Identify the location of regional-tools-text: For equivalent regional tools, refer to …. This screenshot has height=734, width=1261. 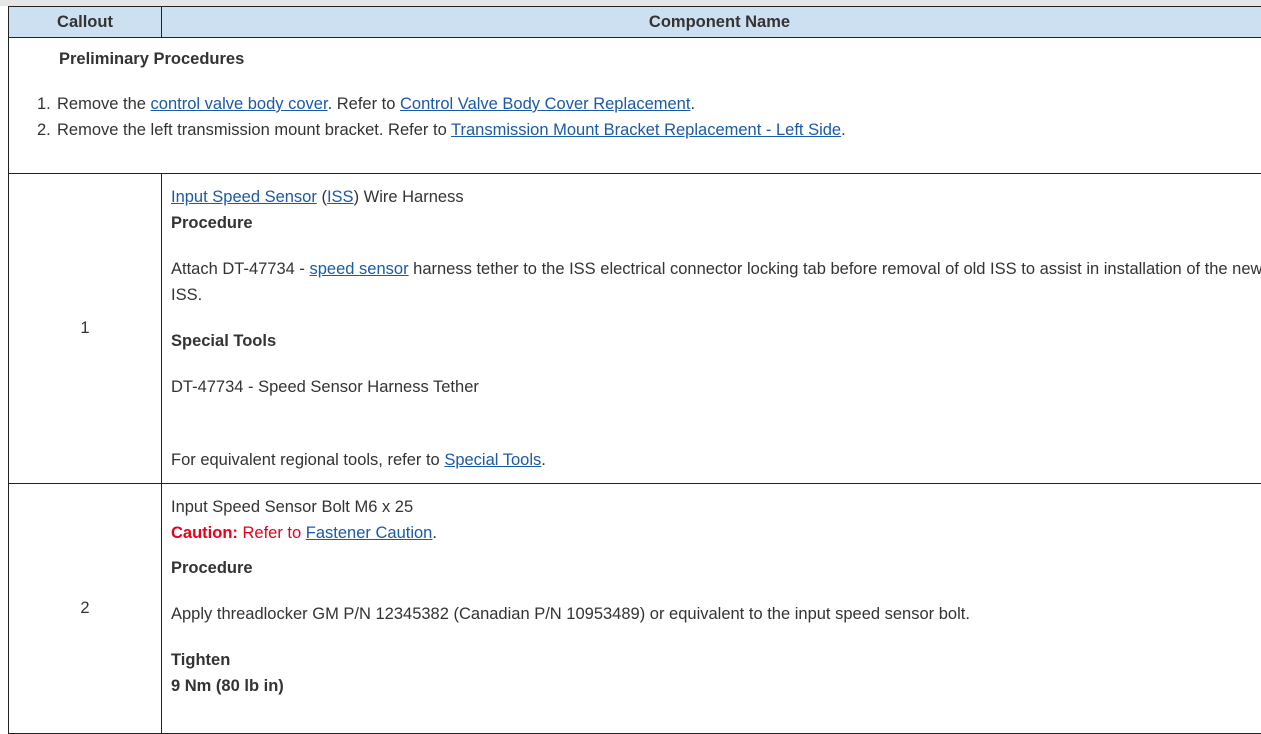
(716, 460).